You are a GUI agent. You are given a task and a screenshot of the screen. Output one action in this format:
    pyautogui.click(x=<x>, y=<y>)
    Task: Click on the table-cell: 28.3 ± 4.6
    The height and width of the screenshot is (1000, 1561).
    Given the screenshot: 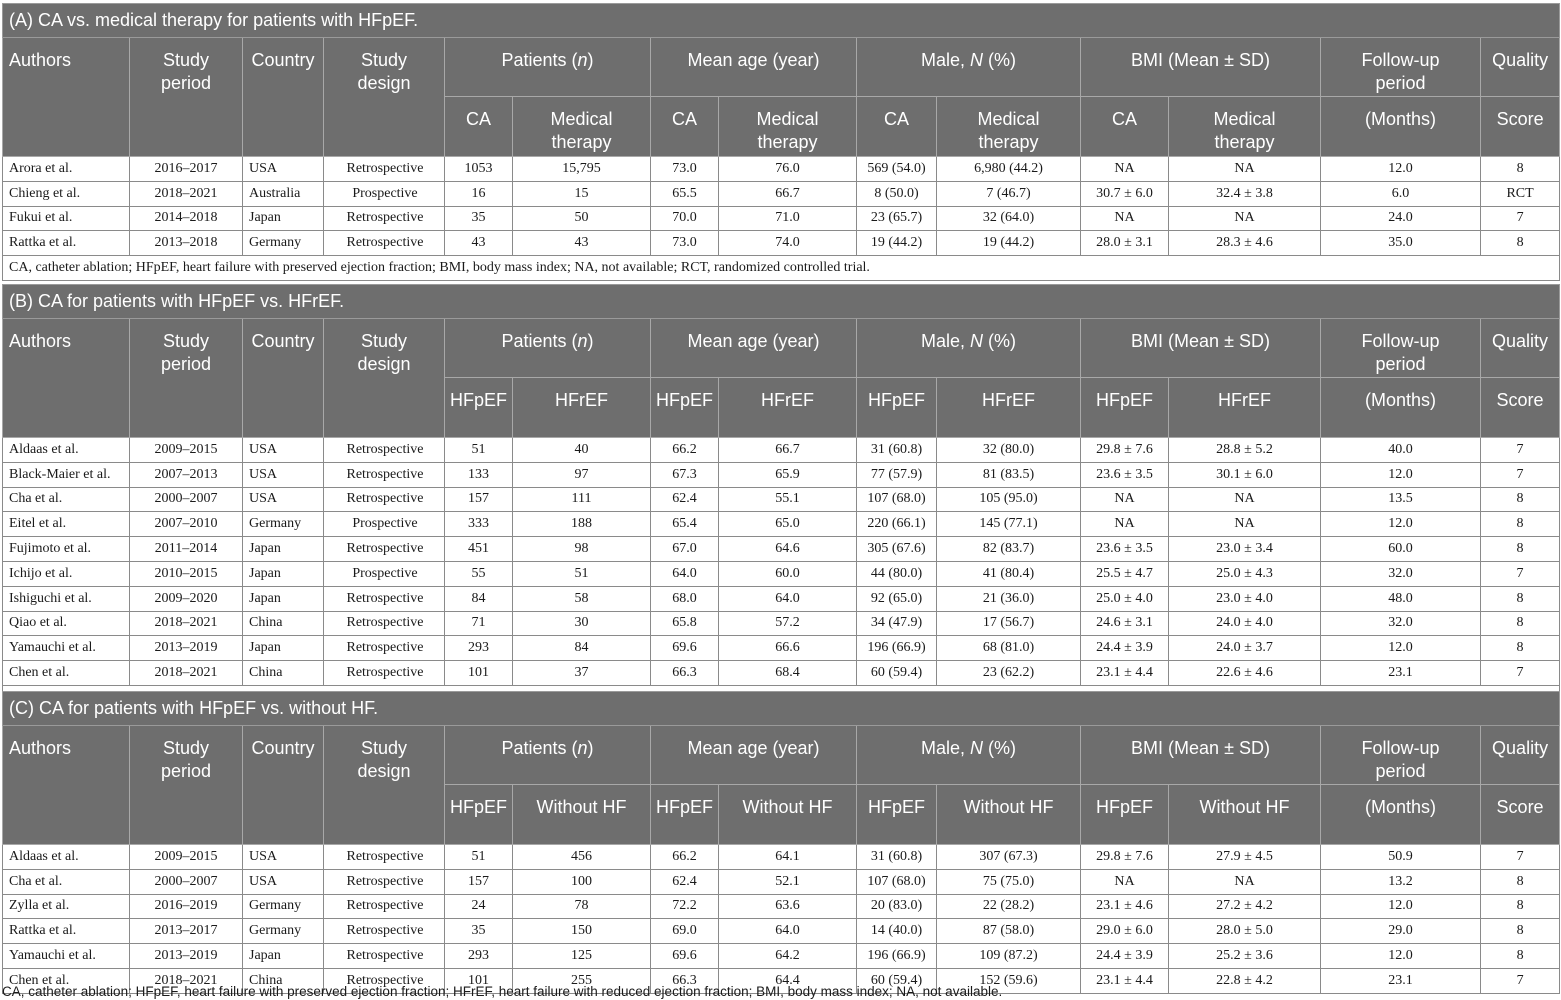 What is the action you would take?
    pyautogui.click(x=1244, y=243)
    